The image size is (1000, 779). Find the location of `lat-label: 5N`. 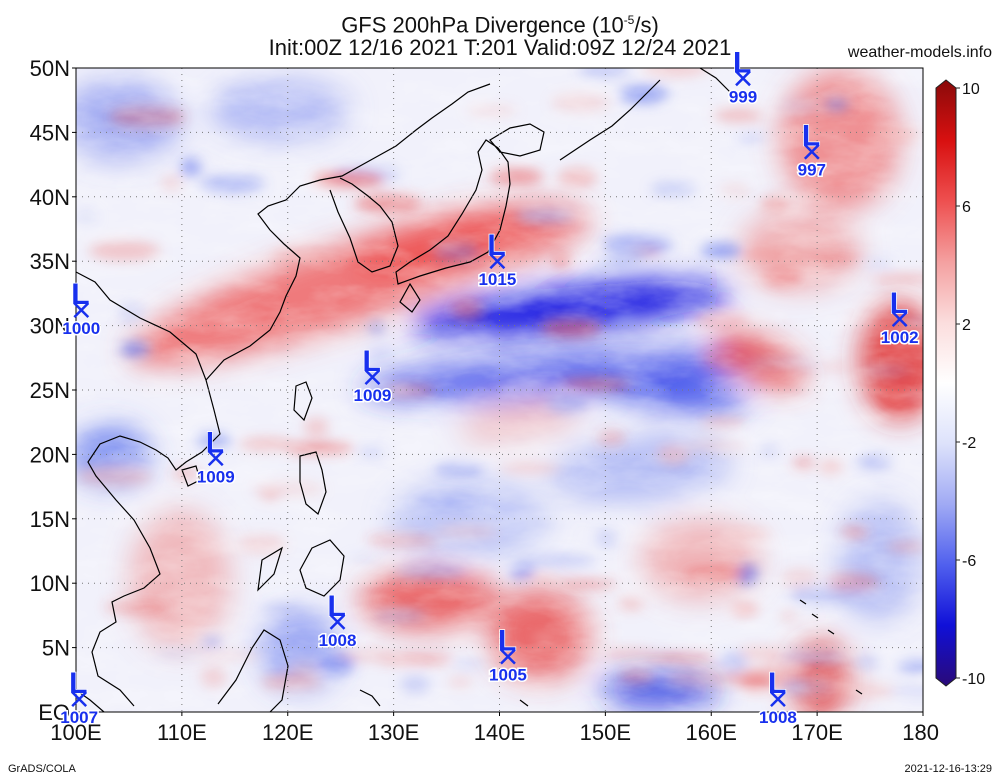

lat-label: 5N is located at coordinates (56, 648).